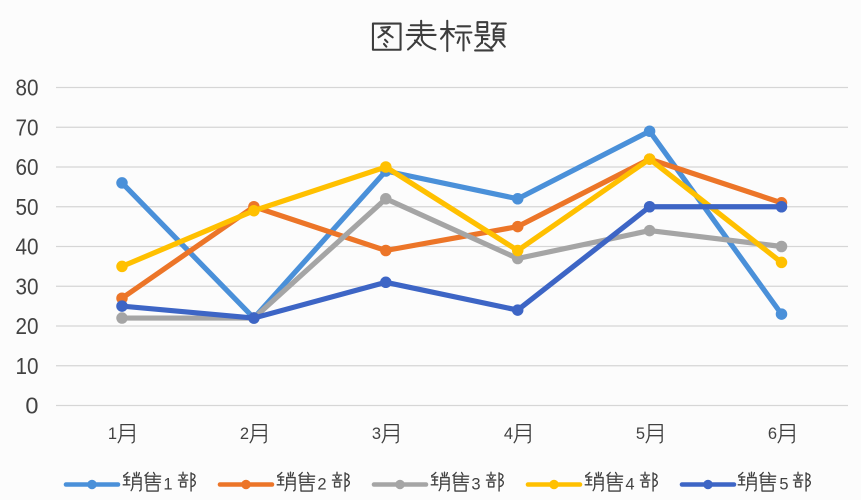  Describe the element at coordinates (27, 247) in the screenshot. I see `svg-text: 40` at that location.